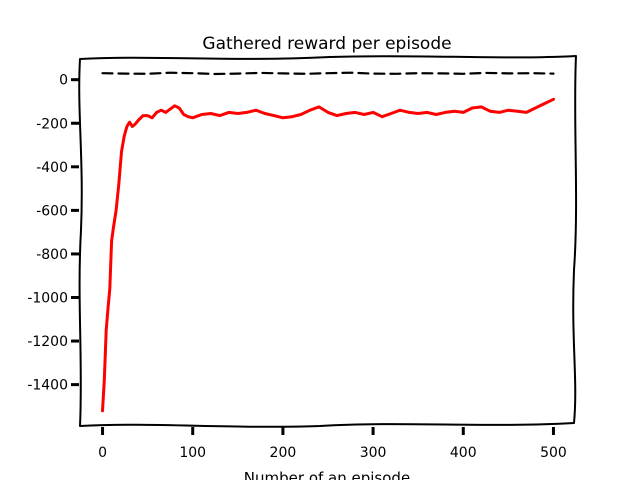 This screenshot has width=640, height=480. Describe the element at coordinates (332, 444) in the screenshot. I see `x-axis-ticks: 0 100 200 300 400 500` at that location.